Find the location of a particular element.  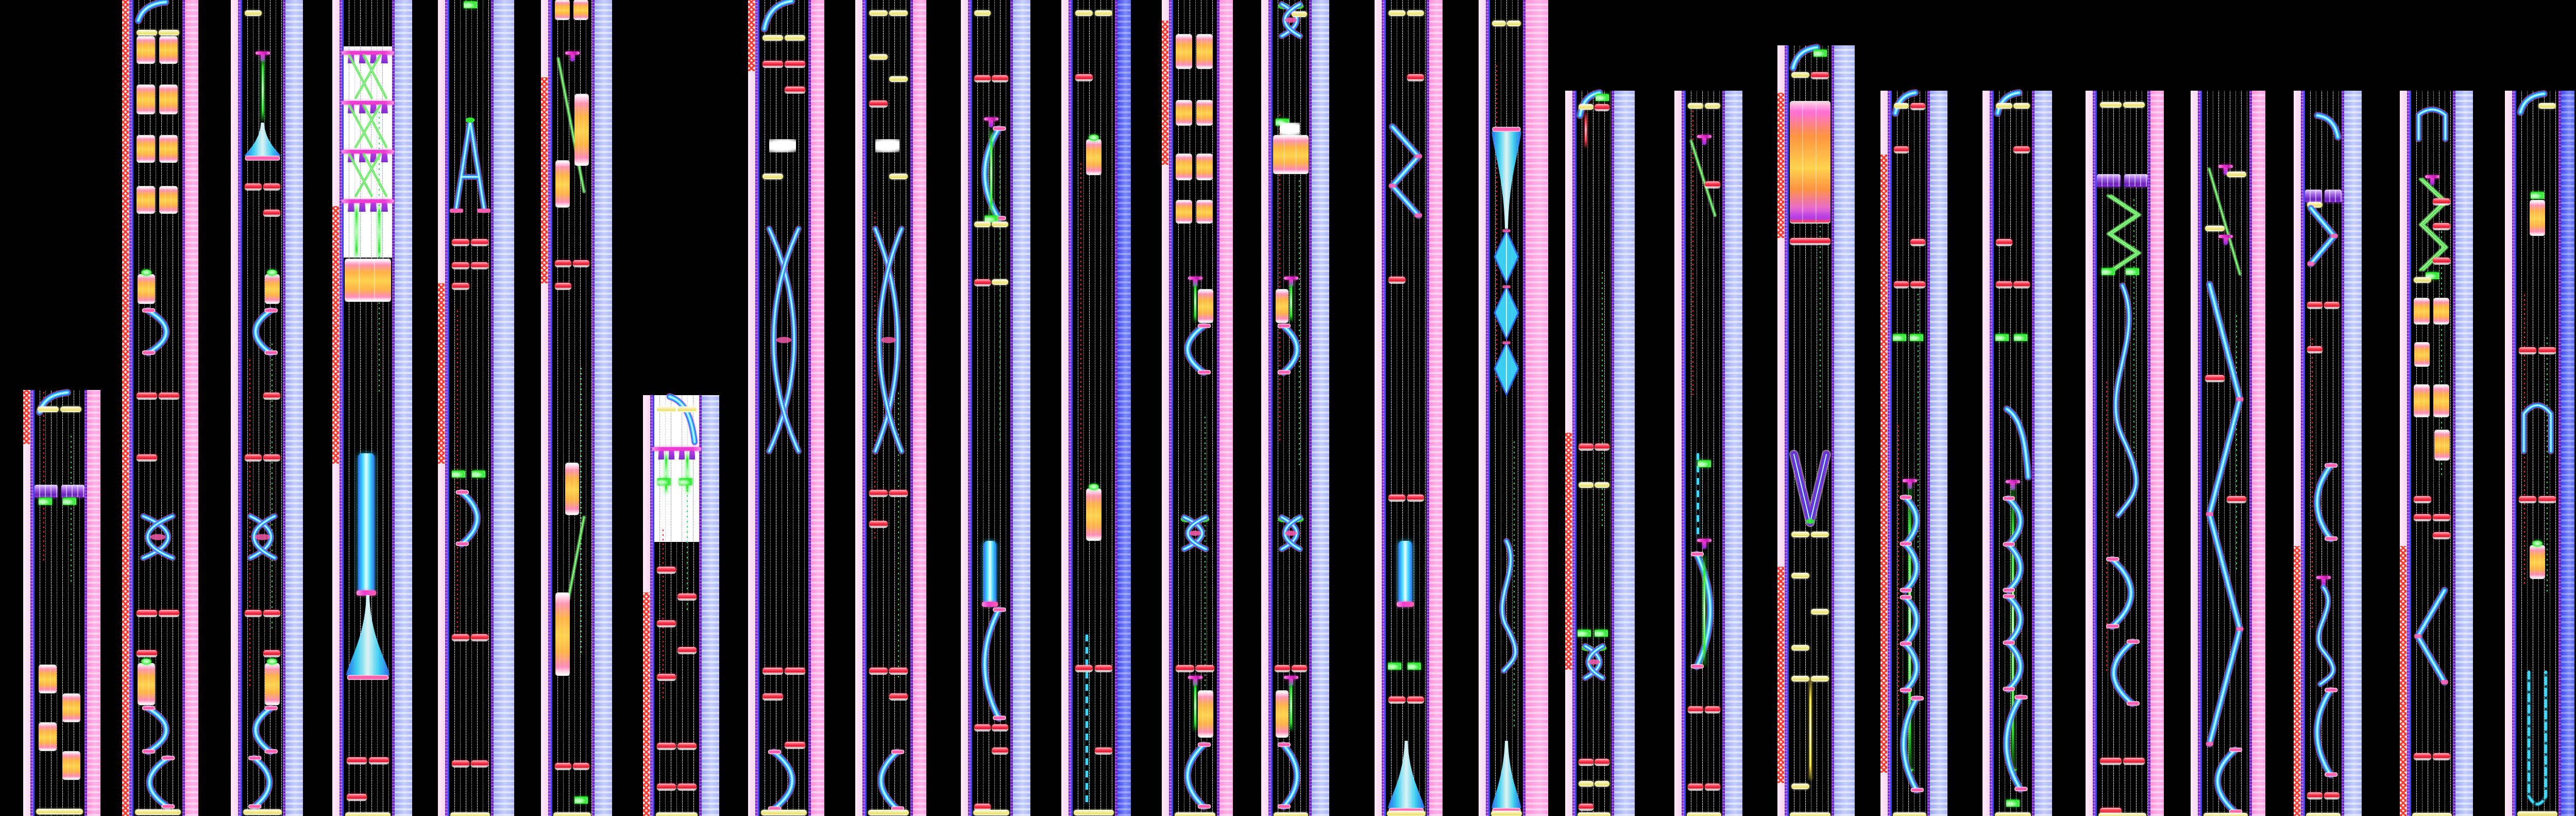

cyan-swoosh-svg is located at coordinates (682, 419).